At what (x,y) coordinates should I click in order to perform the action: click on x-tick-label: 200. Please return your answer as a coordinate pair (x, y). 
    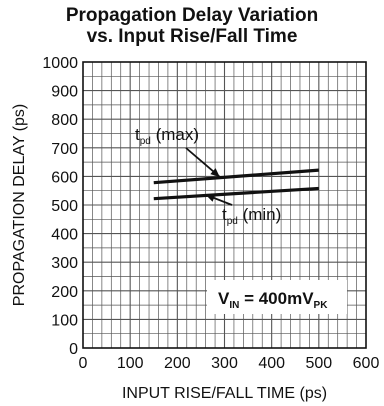
    Looking at the image, I should click on (177, 363).